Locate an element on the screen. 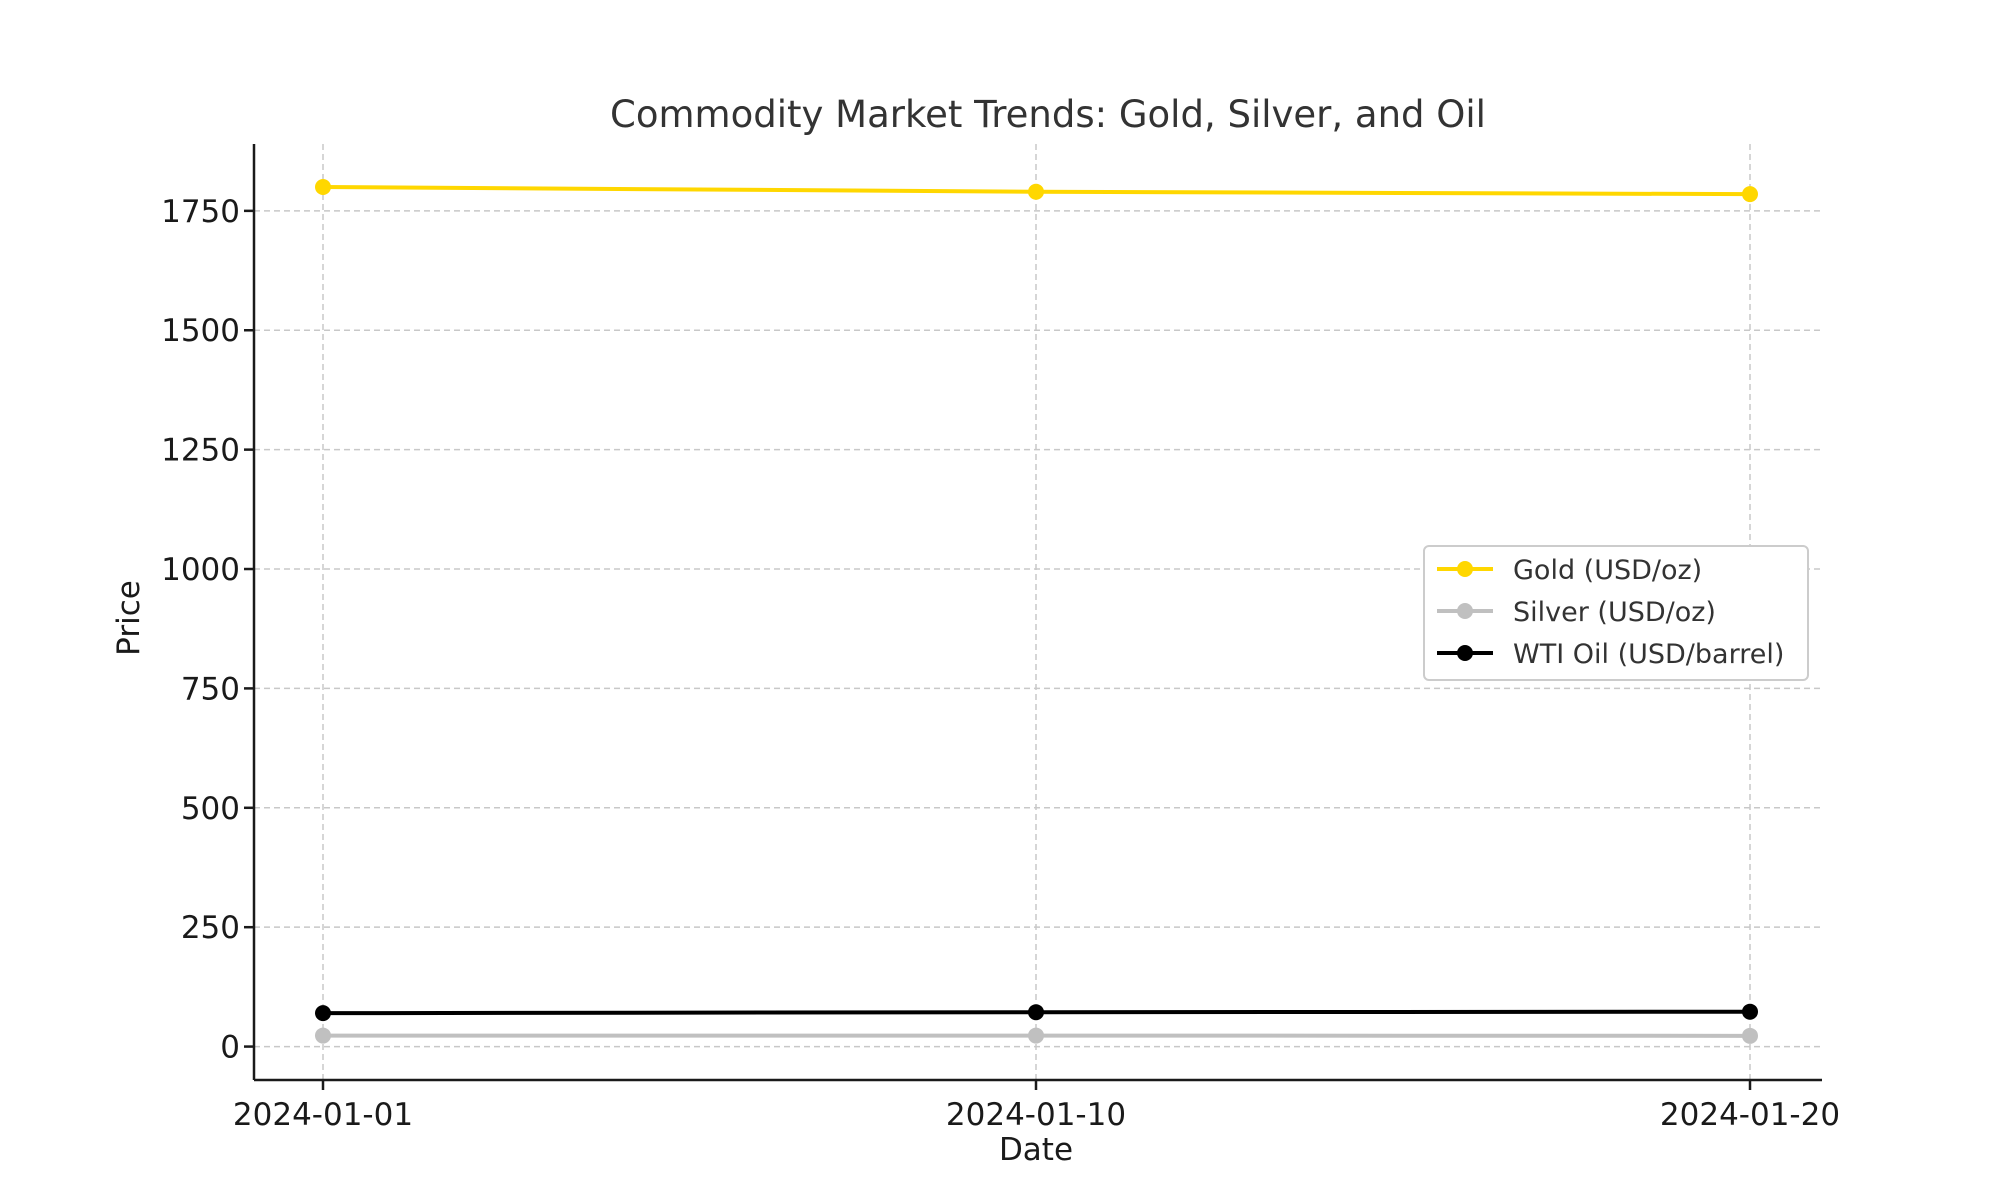  legend-frame is located at coordinates (1616, 613).